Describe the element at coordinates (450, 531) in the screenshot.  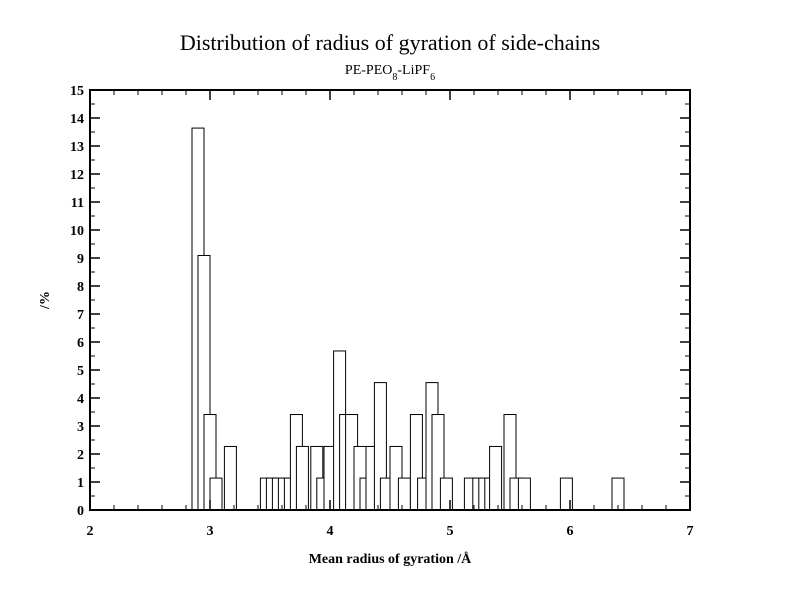
I see `x-tick-label-3: 5` at that location.